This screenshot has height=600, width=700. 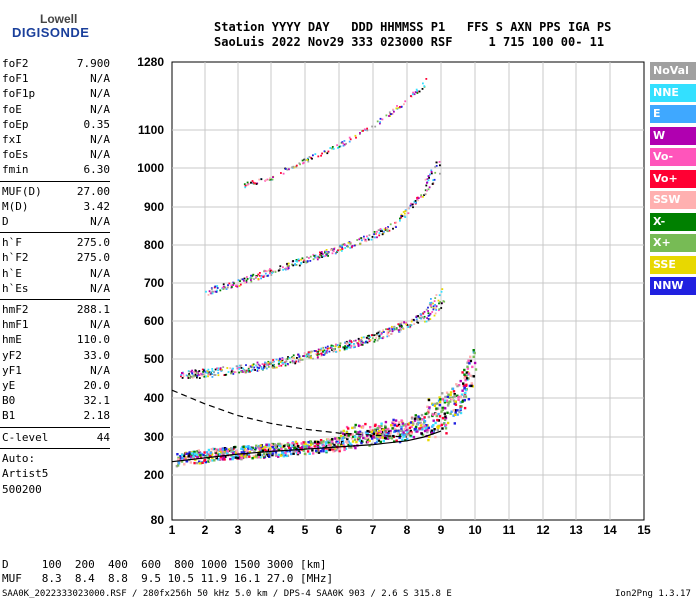 I want to click on param-name: h`Es, so click(x=15, y=288).